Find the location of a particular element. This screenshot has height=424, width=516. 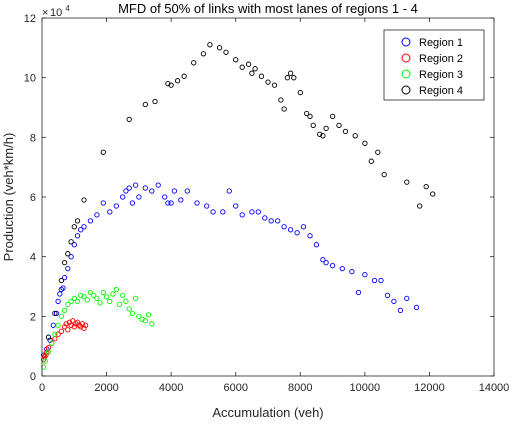

y-tick-label: 8 is located at coordinates (33, 138).